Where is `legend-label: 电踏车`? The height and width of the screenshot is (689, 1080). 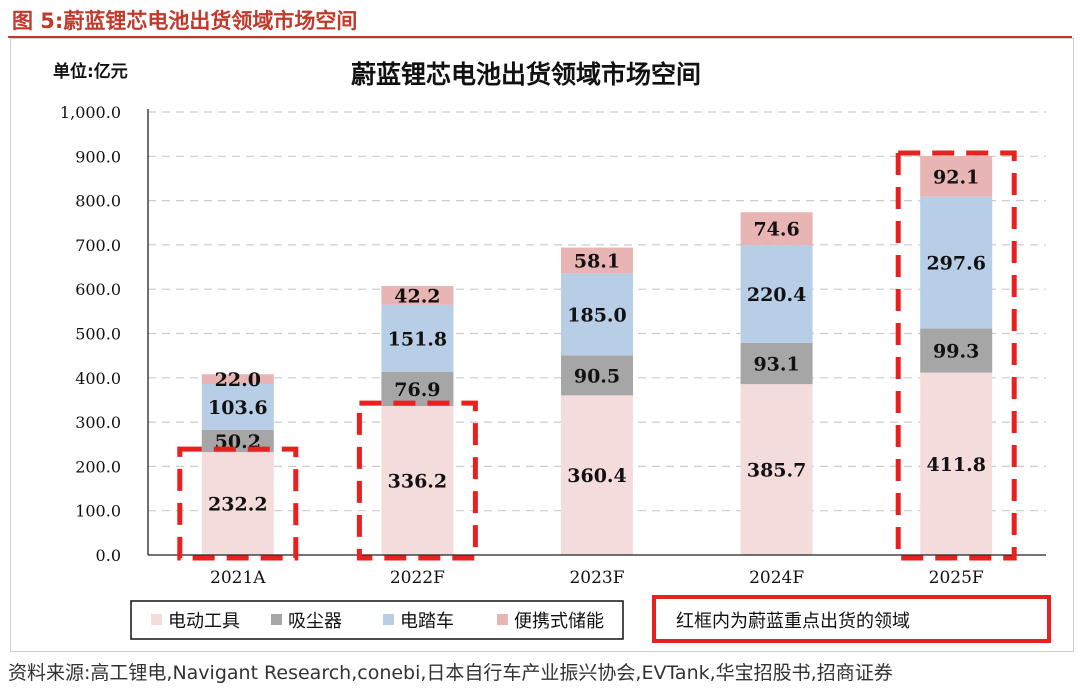
legend-label: 电踏车 is located at coordinates (427, 621).